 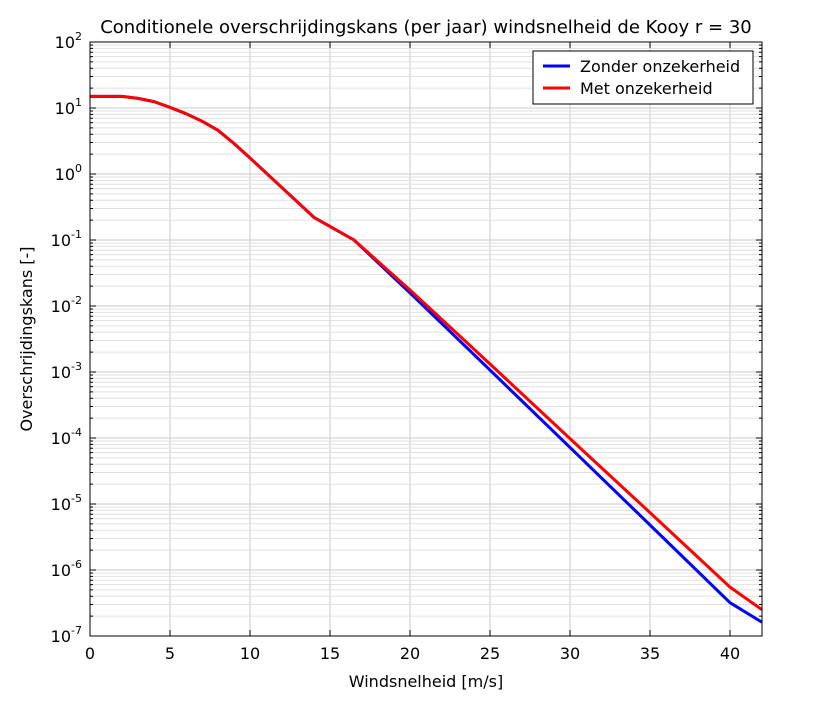 I want to click on y-tick-label: 10², so click(x=68, y=41).